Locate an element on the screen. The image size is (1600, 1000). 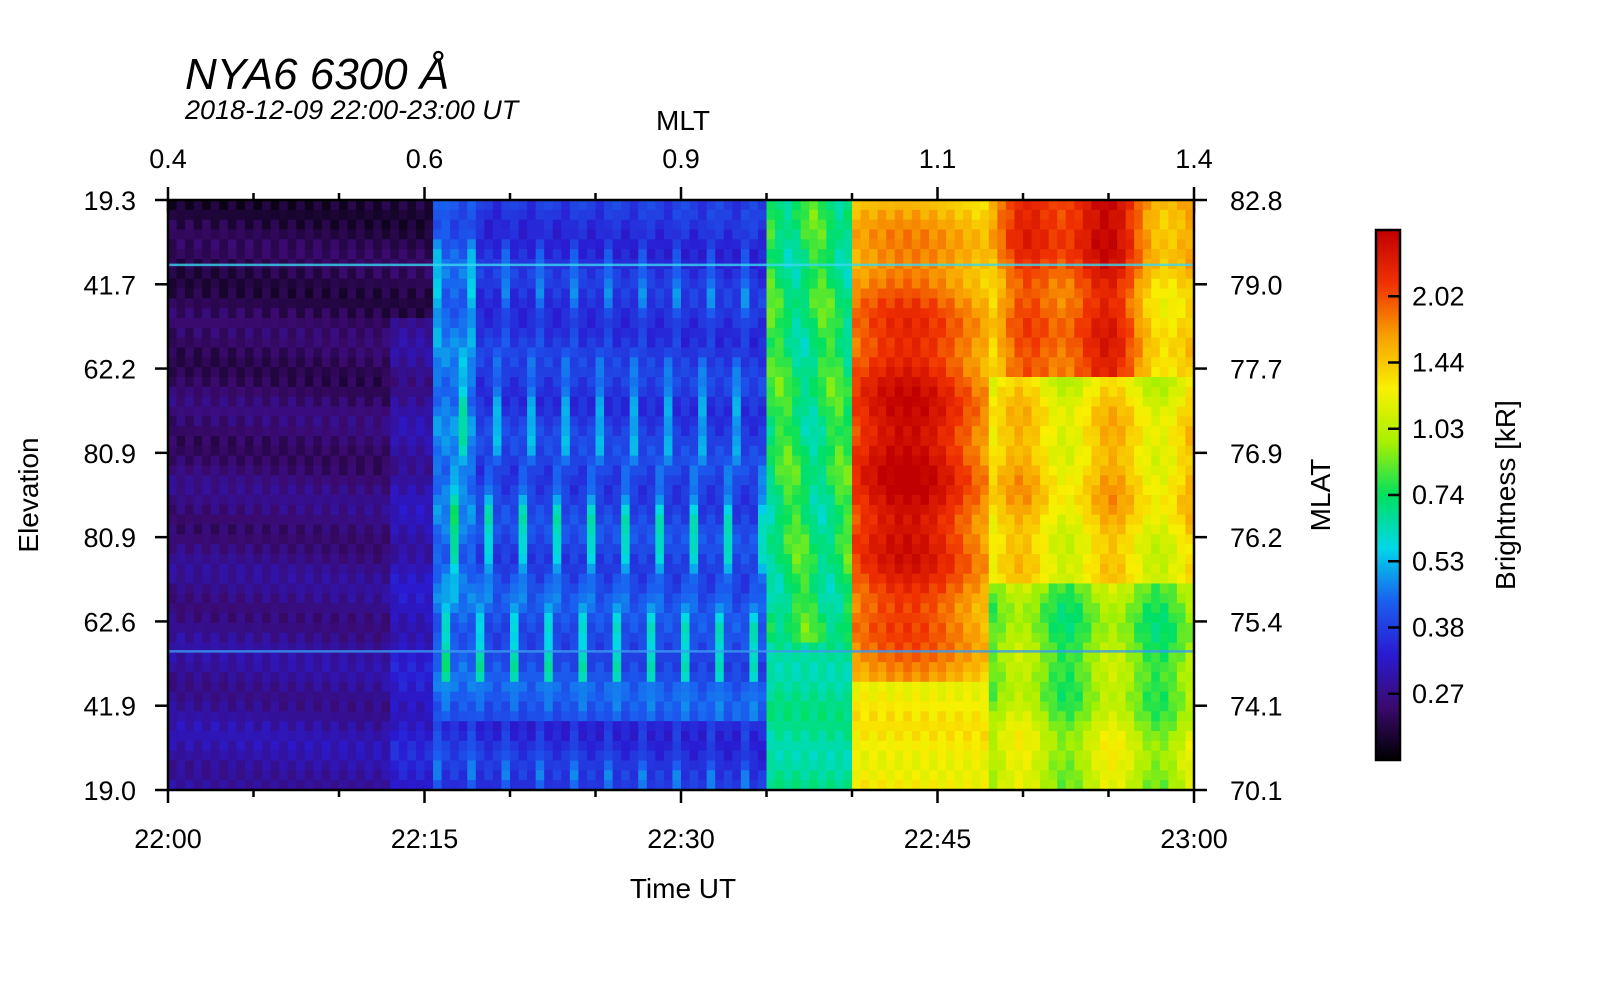
top-x-tick-label: 1.1 is located at coordinates (938, 159).